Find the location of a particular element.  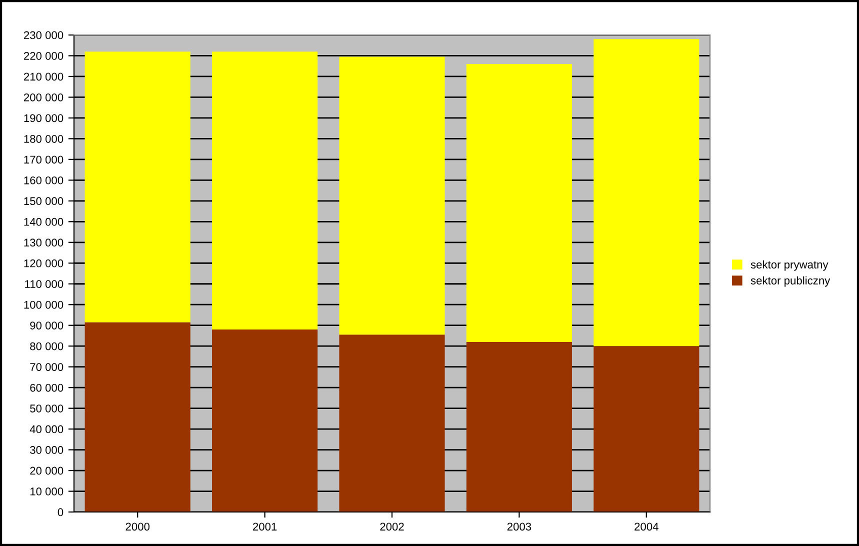

x-tick-label: 2003 is located at coordinates (519, 526).